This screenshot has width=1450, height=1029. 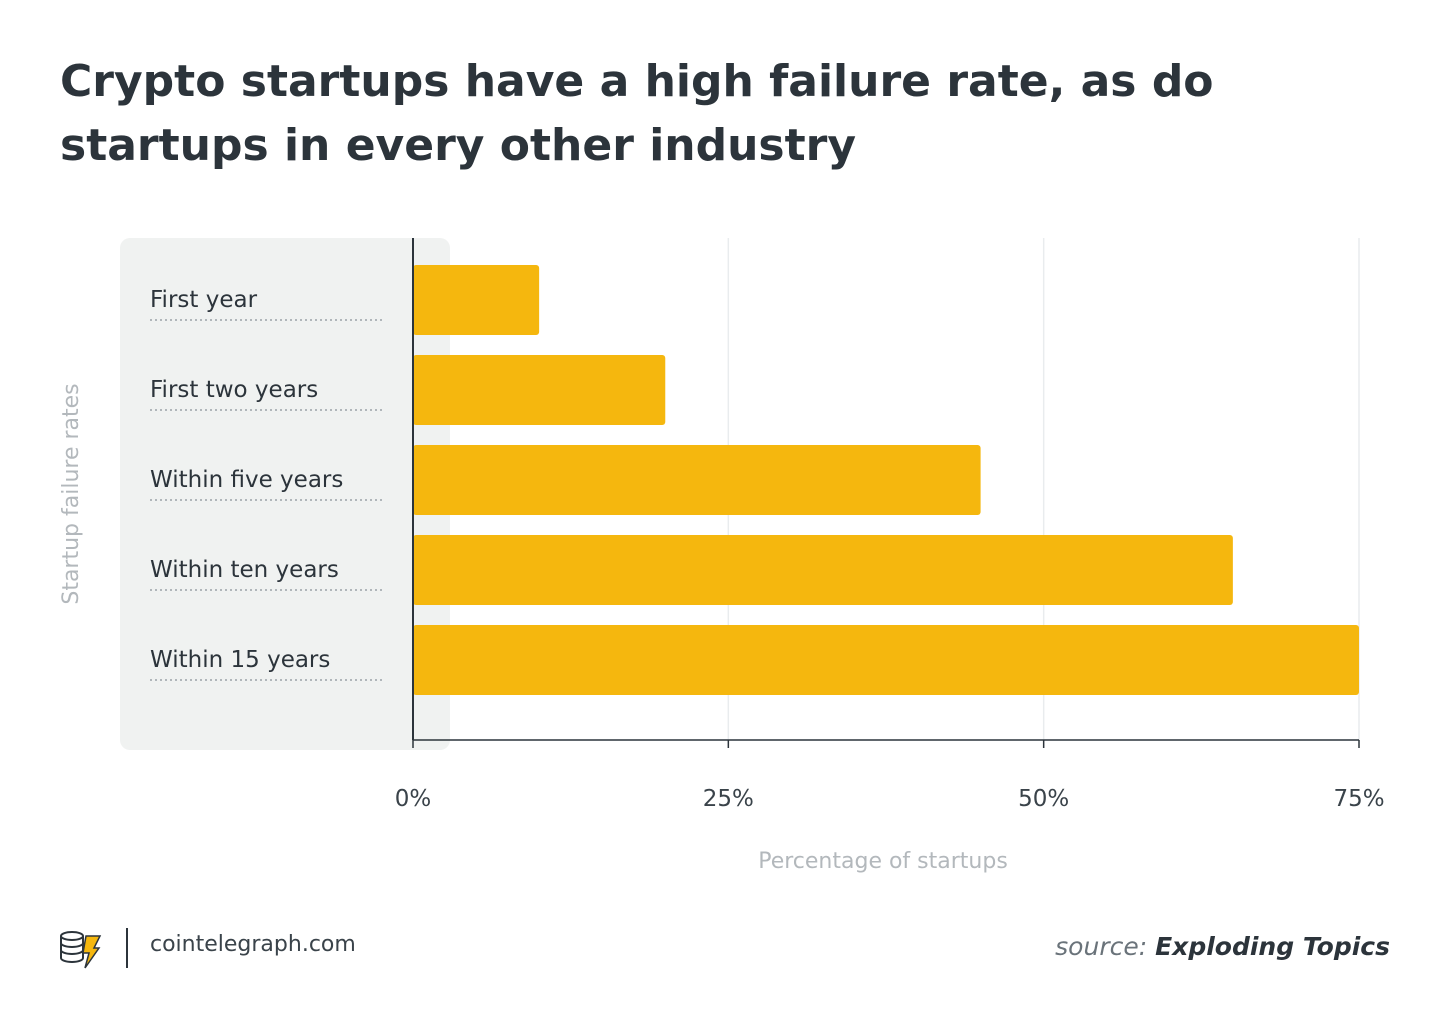 I want to click on category-panel, so click(x=285, y=494).